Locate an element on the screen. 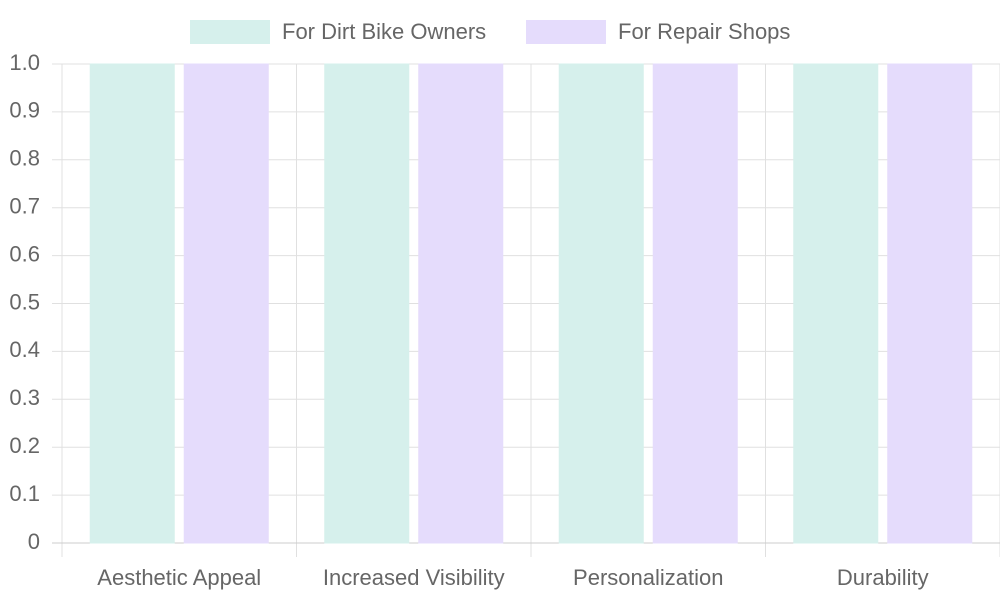 The height and width of the screenshot is (600, 1000). y-tick-label: 0.6 is located at coordinates (24, 253).